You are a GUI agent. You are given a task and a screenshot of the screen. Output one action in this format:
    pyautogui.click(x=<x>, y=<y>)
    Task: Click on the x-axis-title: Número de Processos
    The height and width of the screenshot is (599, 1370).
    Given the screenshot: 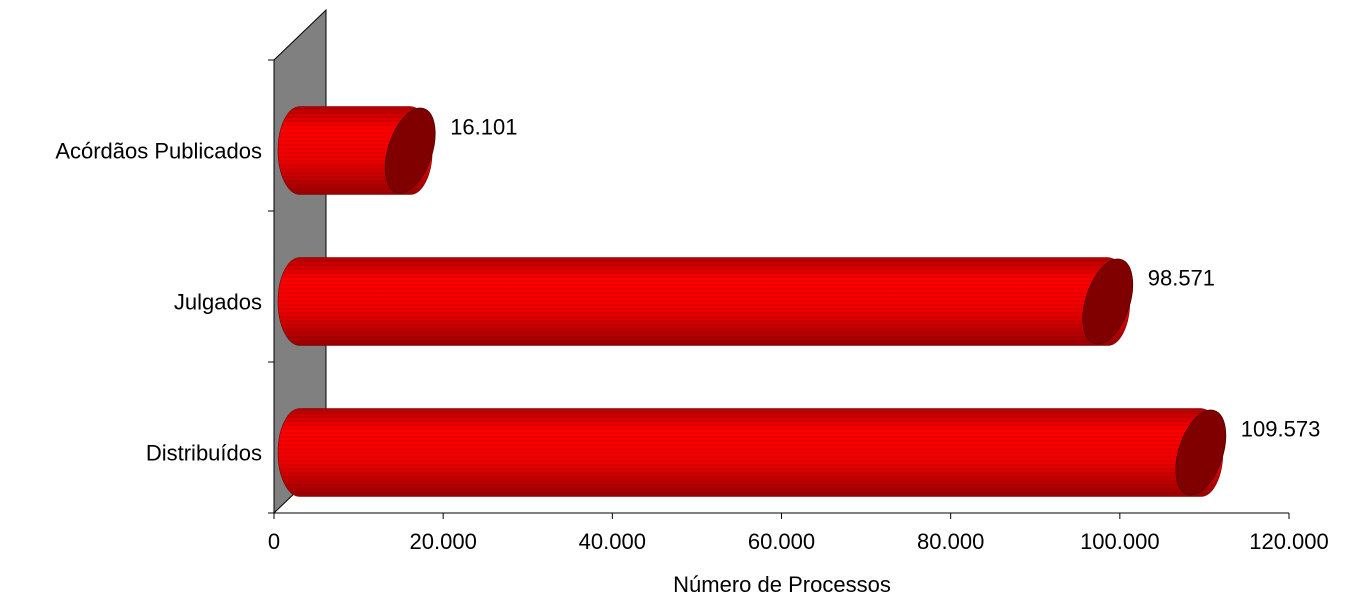 What is the action you would take?
    pyautogui.click(x=782, y=584)
    